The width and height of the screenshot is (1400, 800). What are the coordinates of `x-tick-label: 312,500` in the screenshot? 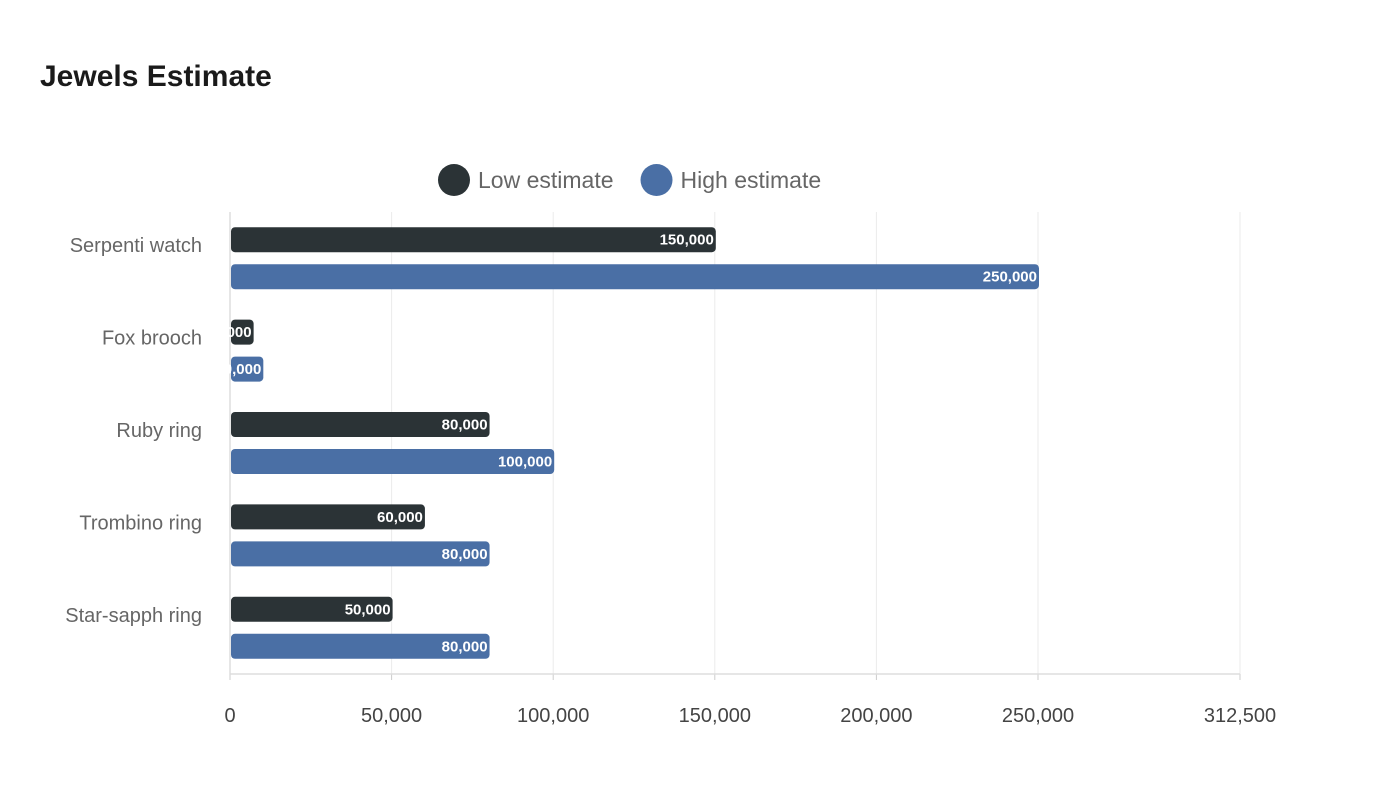 It's located at (1240, 716).